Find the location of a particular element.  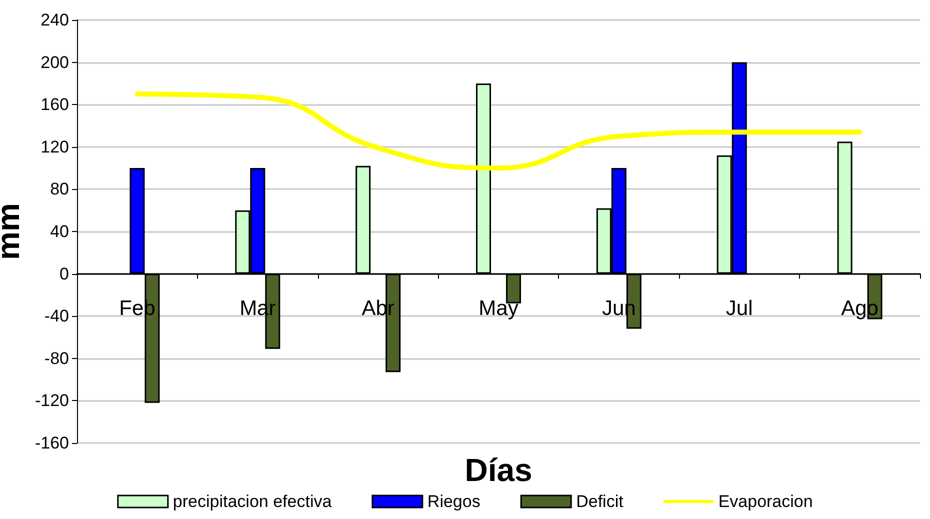

y-tick-label: 200 is located at coordinates (54, 62).